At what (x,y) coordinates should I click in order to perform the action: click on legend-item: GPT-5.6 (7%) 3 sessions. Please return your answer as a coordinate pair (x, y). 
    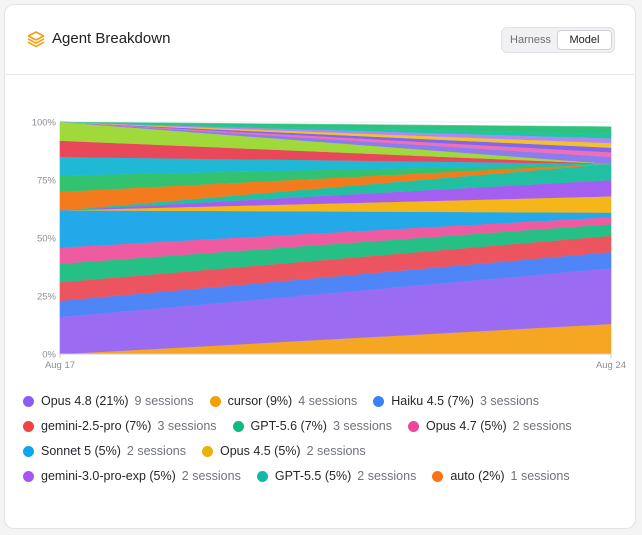
    Looking at the image, I should click on (312, 426).